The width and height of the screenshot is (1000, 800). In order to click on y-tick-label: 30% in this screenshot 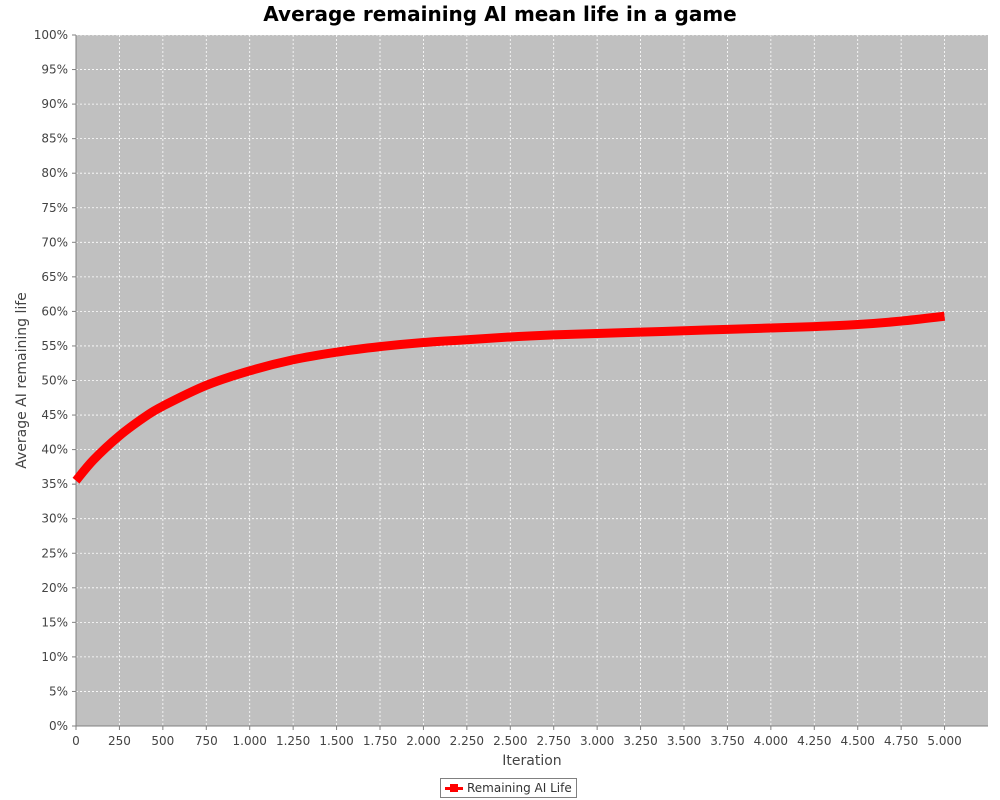, I will do `click(54, 519)`.